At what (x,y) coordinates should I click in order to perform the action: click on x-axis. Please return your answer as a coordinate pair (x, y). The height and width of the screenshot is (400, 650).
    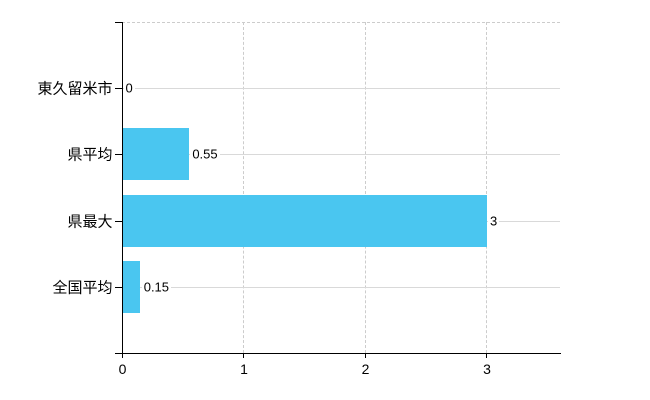
    Looking at the image, I should click on (337, 353).